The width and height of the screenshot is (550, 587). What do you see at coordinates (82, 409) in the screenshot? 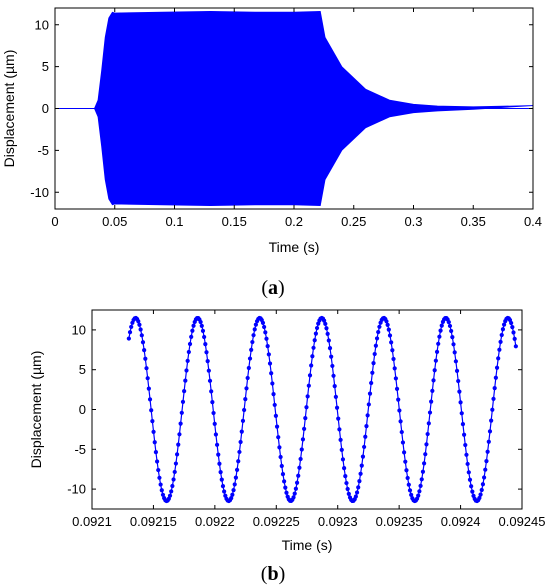
I see `b-y-tick-label: 0` at bounding box center [82, 409].